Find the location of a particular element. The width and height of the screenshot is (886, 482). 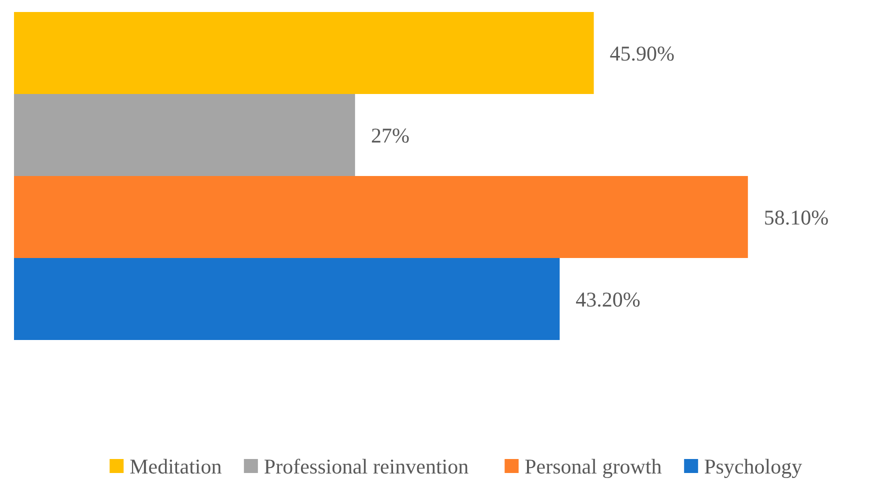

data-label: 45.90% is located at coordinates (642, 53).